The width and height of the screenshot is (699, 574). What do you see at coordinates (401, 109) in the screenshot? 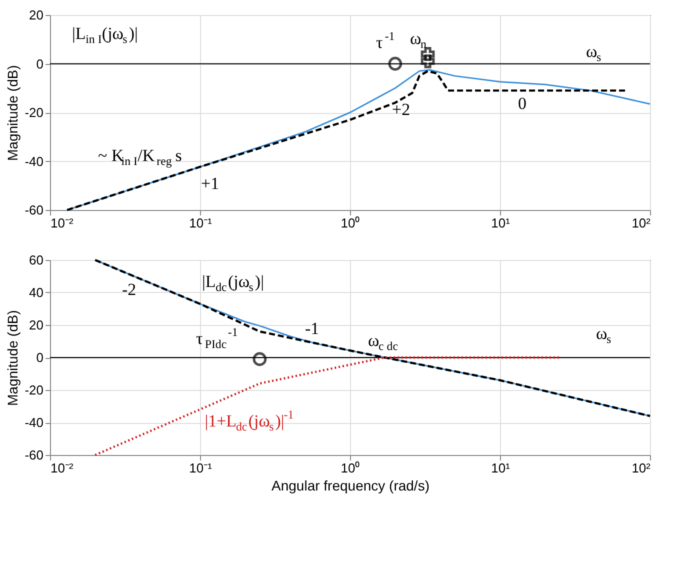
I see `annotation: +2` at bounding box center [401, 109].